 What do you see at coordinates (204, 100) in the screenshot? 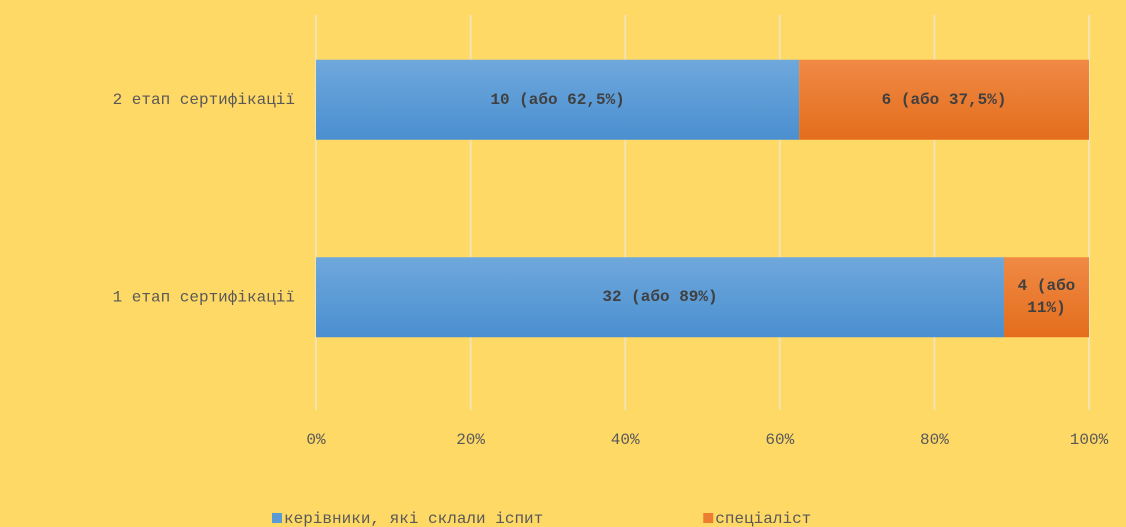
I see `y-tick-label: 2 етап сертифікації` at bounding box center [204, 100].